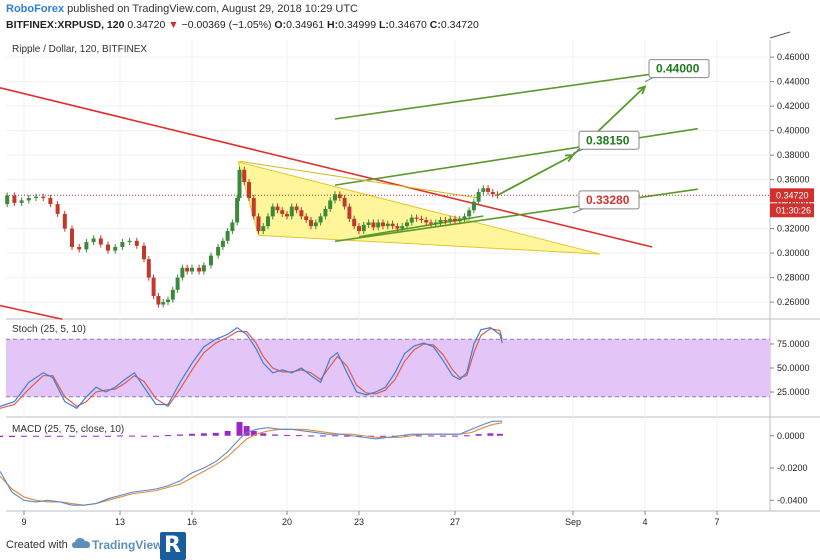  Describe the element at coordinates (81, 543) in the screenshot. I see `tradingview-cloud-icon` at that location.